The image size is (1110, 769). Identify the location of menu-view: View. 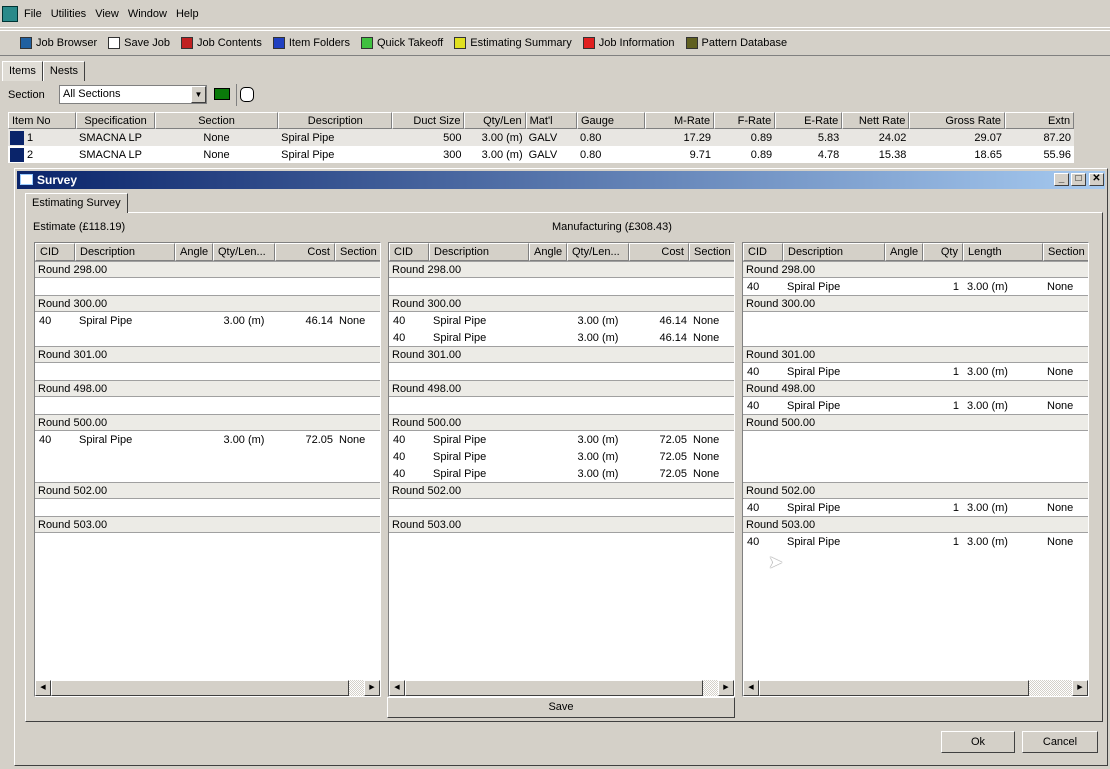
(107, 13).